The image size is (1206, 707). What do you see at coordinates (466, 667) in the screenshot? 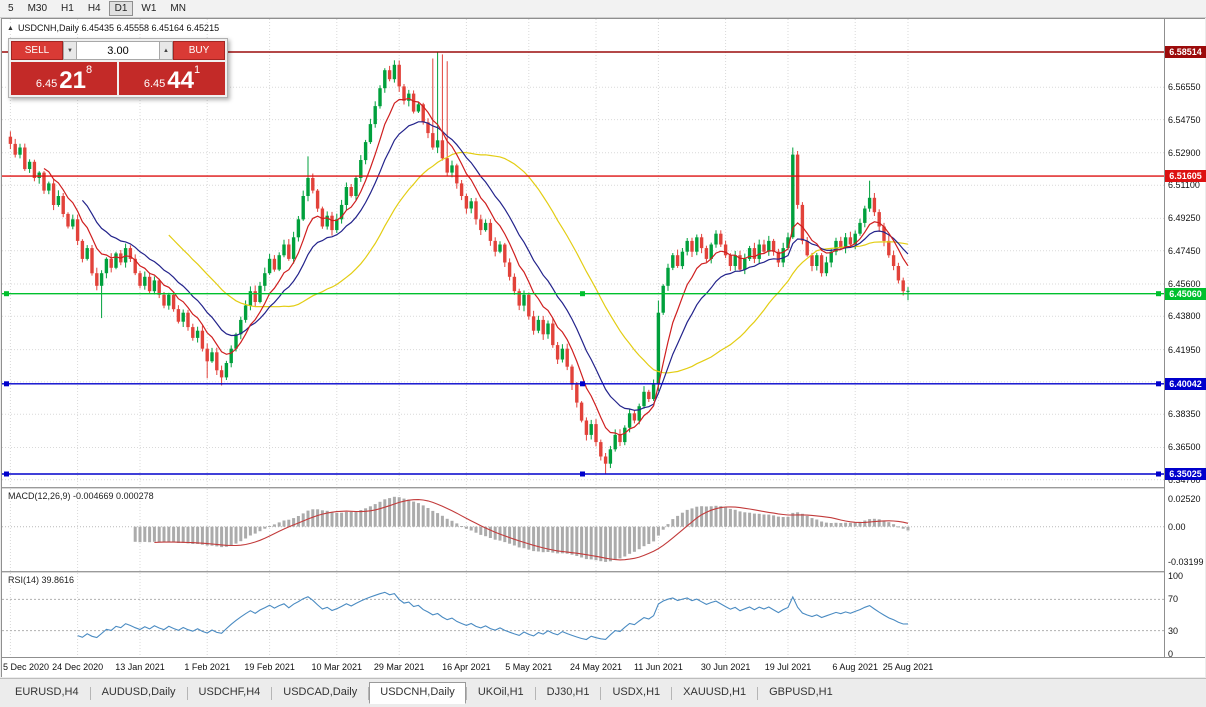
I see `date-tick-label: 16 Apr 2021` at bounding box center [466, 667].